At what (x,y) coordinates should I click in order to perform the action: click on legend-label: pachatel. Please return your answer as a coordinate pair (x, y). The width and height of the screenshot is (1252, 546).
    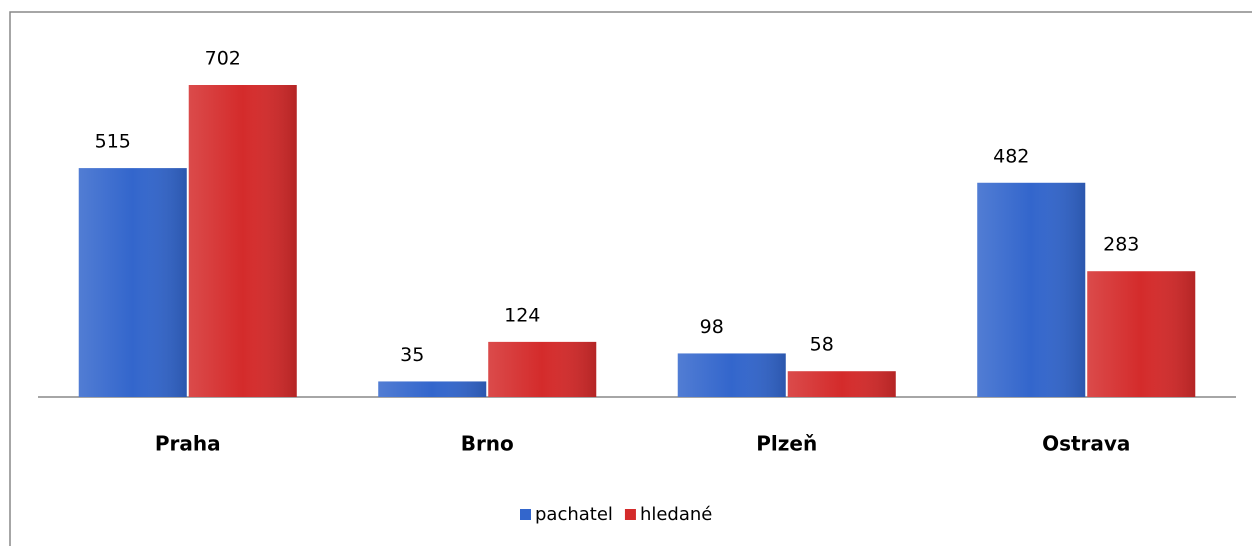
    Looking at the image, I should click on (574, 514).